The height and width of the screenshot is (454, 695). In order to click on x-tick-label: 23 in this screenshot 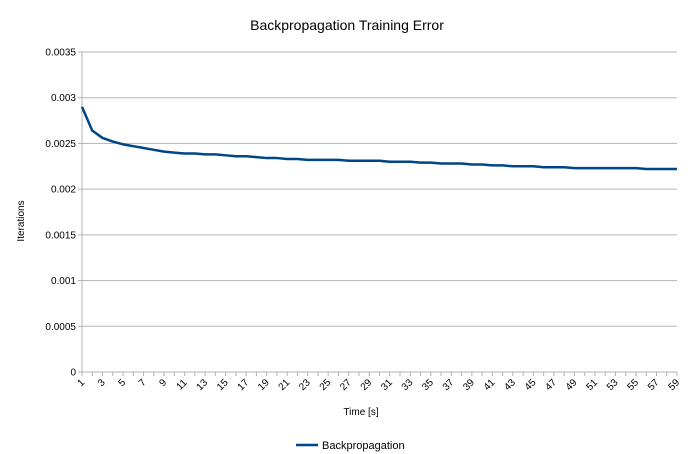, I will do `click(305, 385)`.